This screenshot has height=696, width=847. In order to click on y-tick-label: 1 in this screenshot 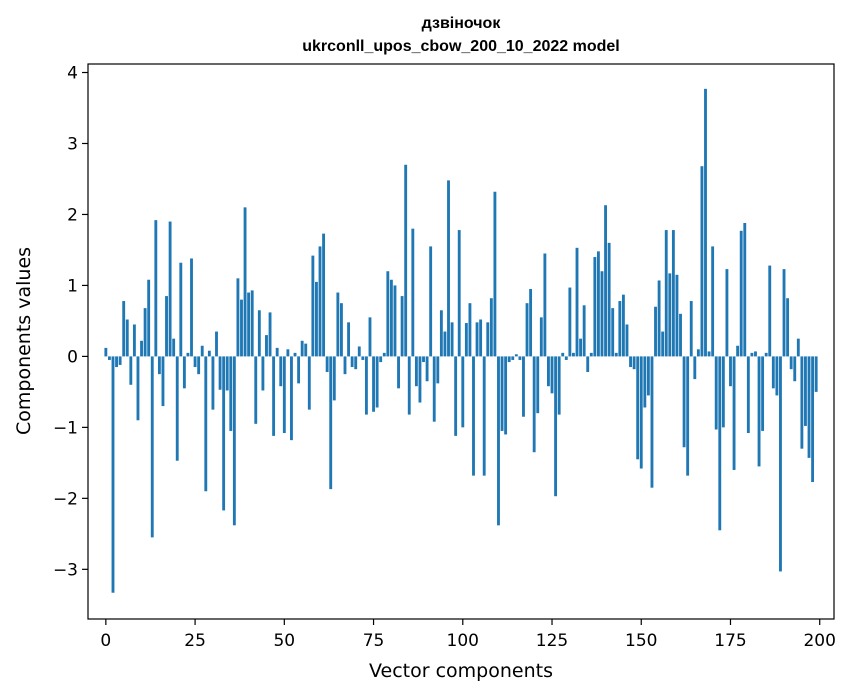, I will do `click(72, 286)`.